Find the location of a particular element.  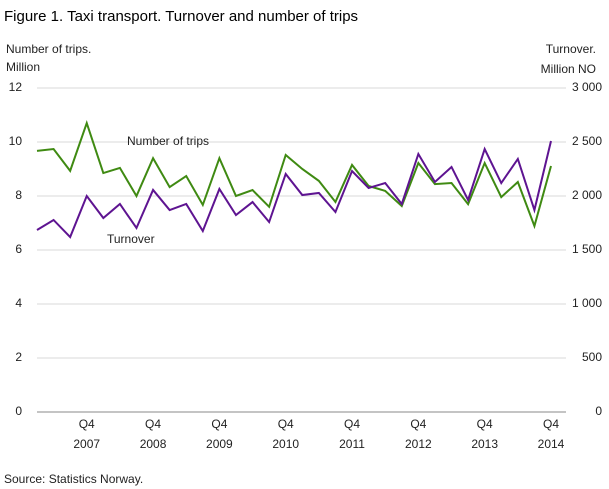

x-tick-label: 2008 is located at coordinates (153, 444).